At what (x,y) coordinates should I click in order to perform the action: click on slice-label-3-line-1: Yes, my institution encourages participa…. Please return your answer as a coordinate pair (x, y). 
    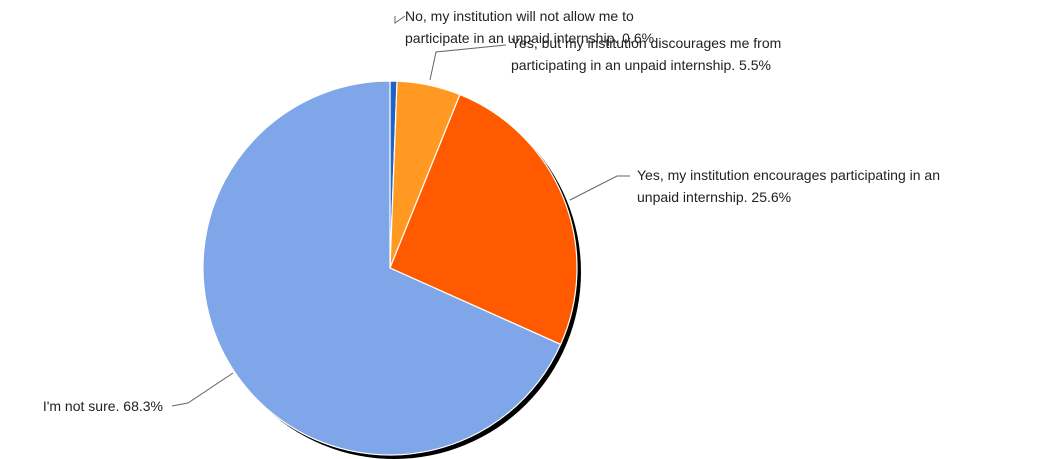
    Looking at the image, I should click on (788, 175).